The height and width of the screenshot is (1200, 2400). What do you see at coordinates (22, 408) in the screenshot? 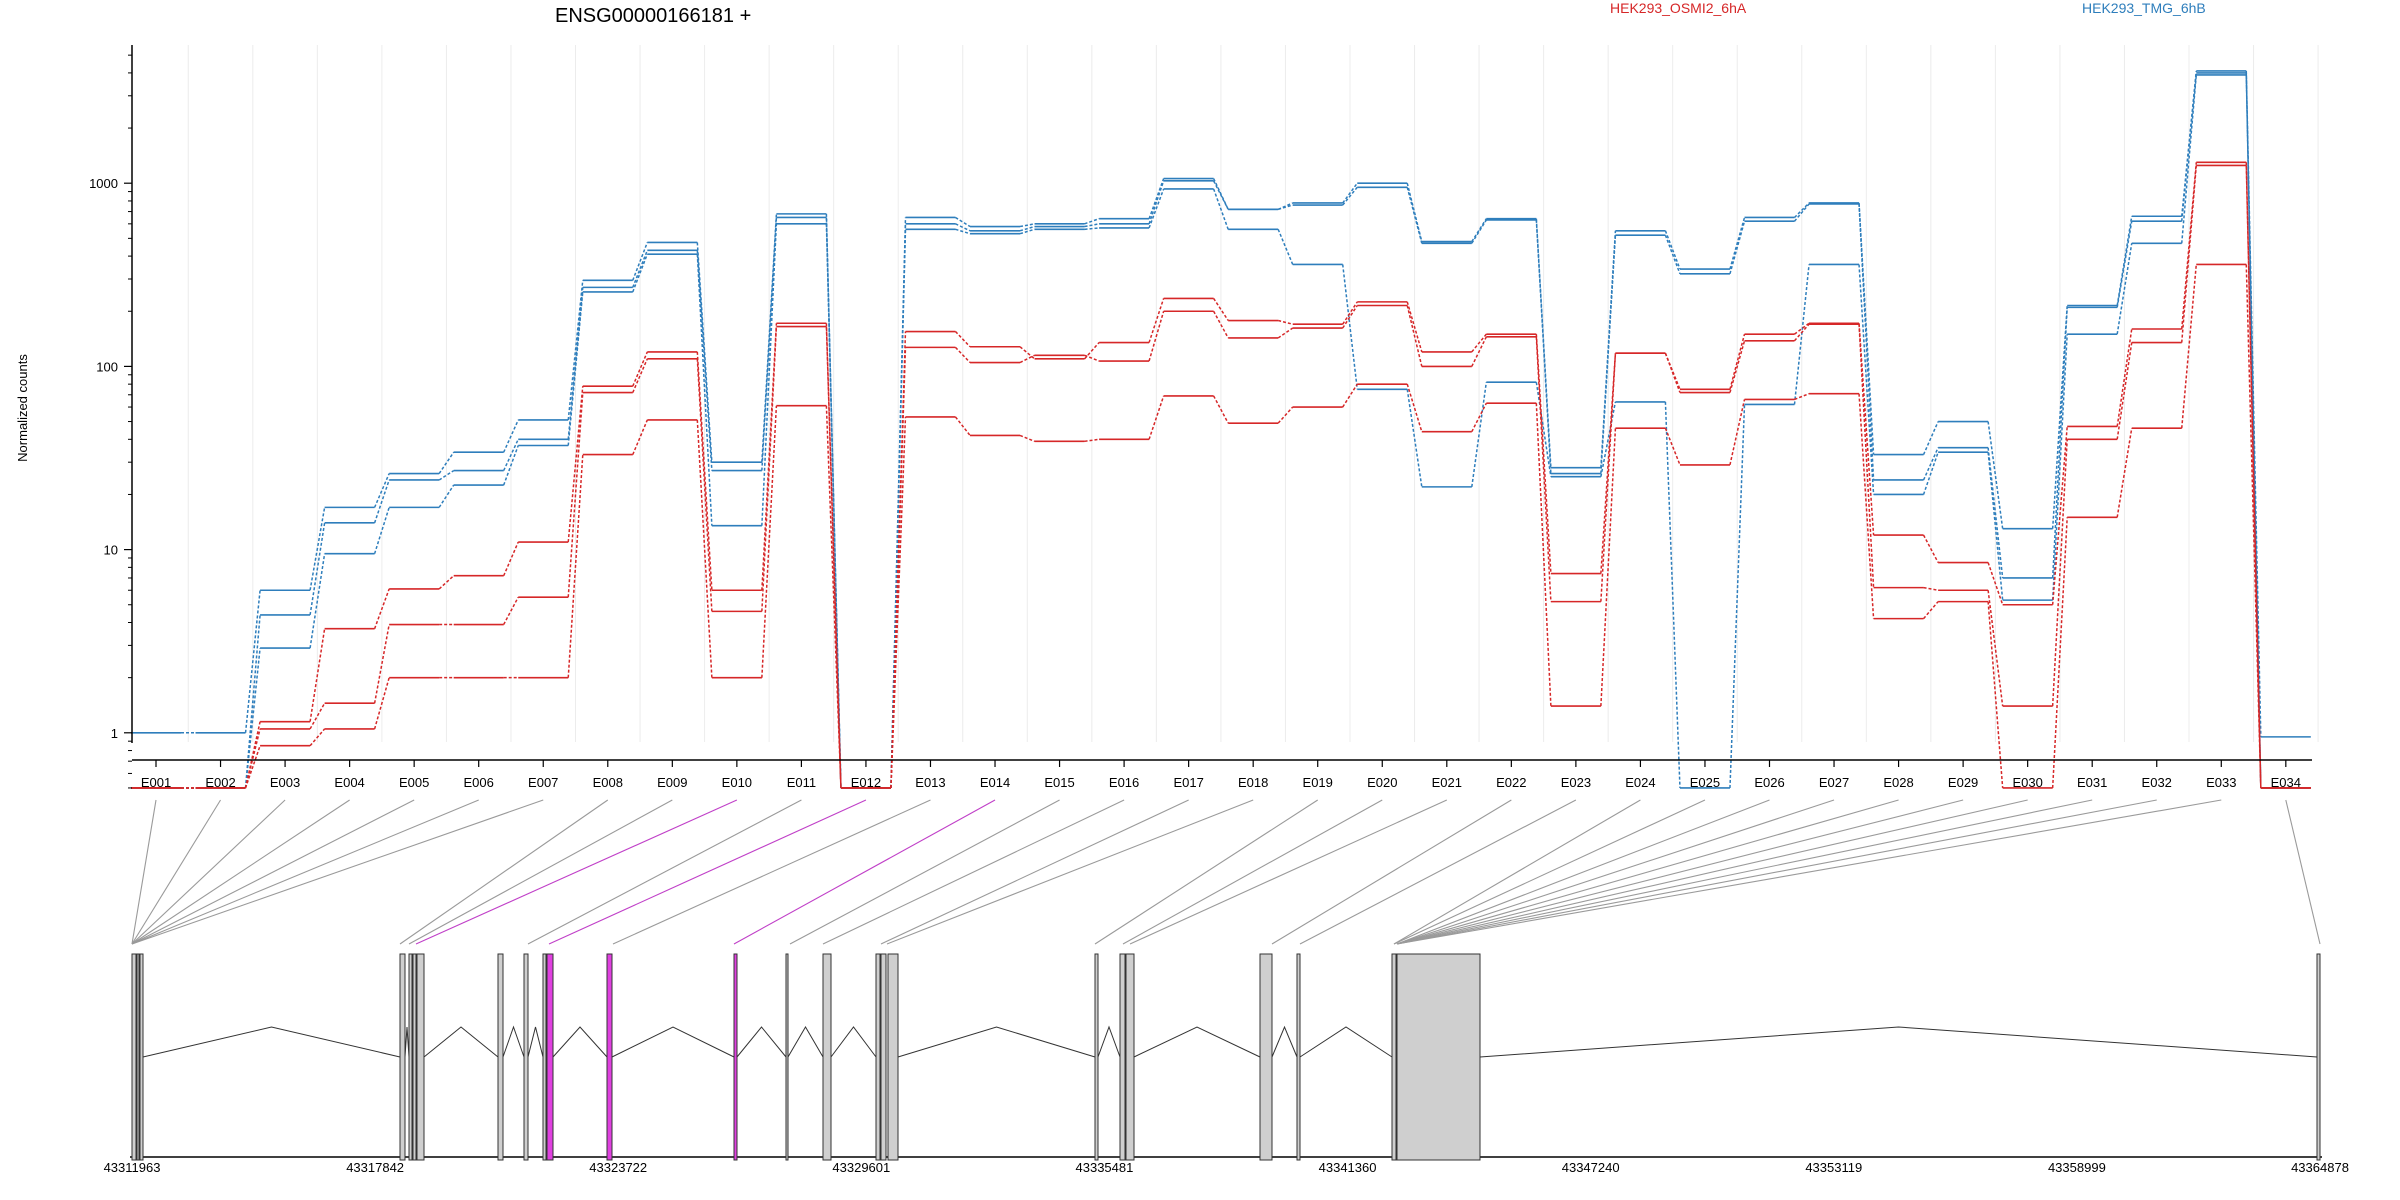
I see `y-axis-label: Normalized counts` at bounding box center [22, 408].